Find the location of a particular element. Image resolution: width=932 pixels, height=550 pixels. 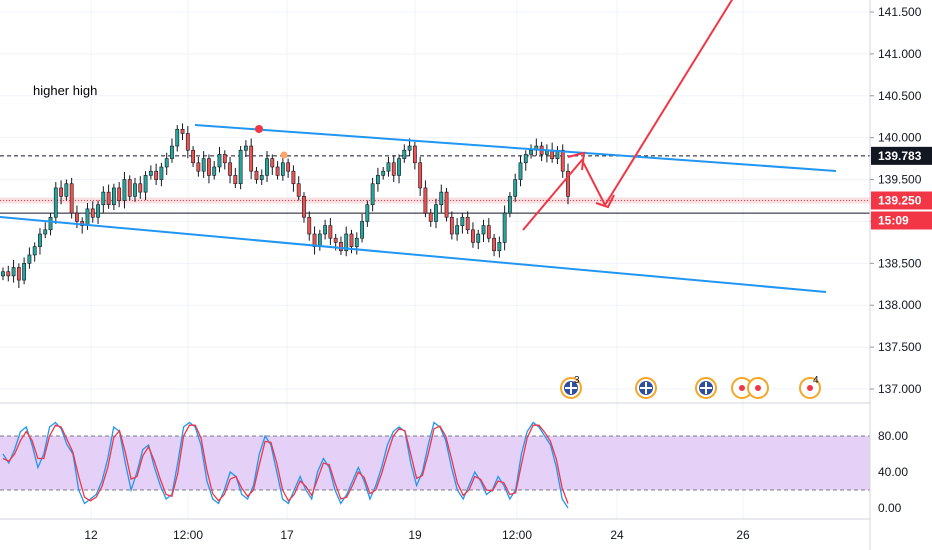

oscillator-pane is located at coordinates (435, 465).